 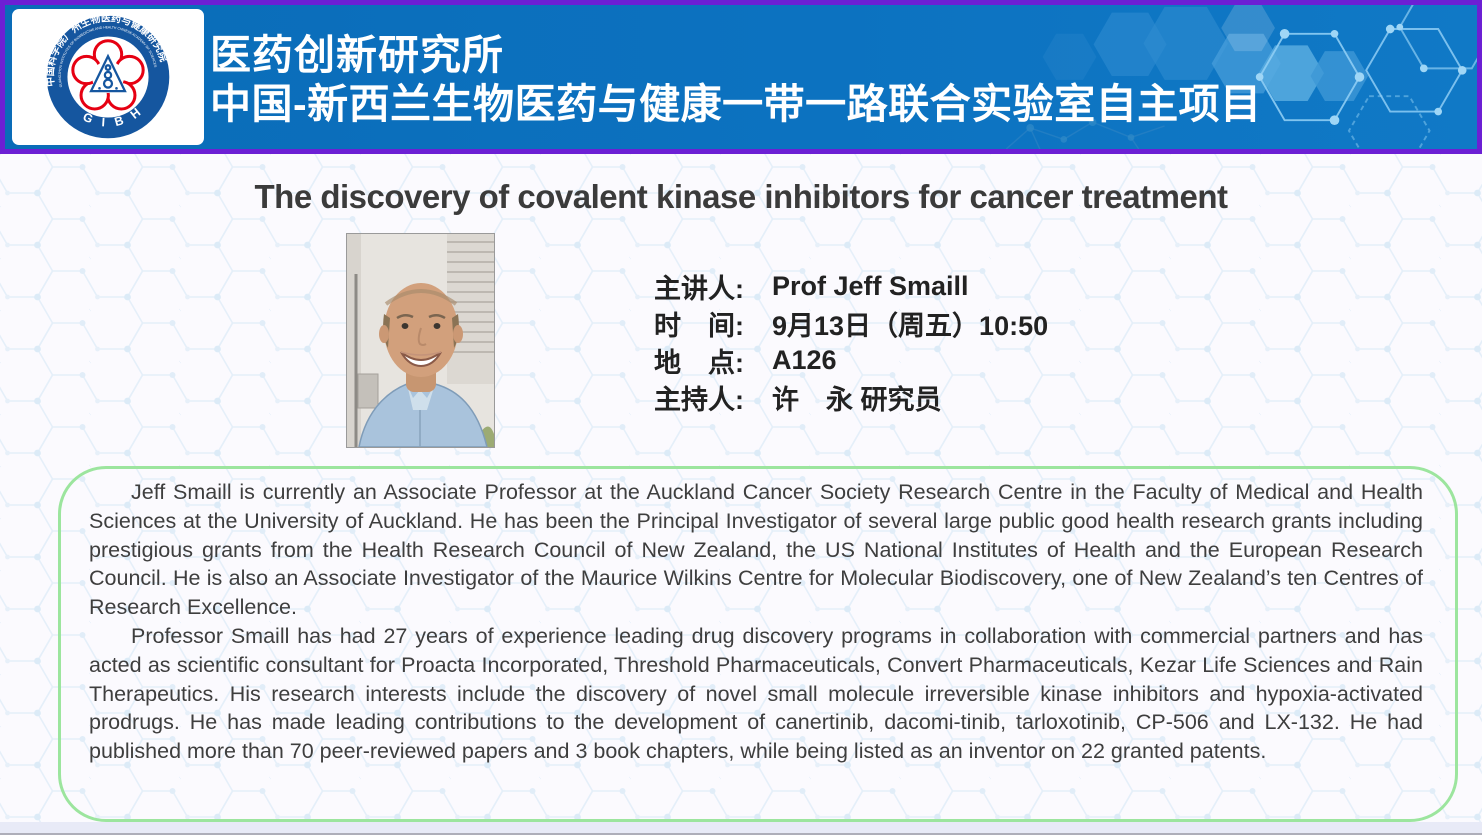 What do you see at coordinates (870, 286) in the screenshot?
I see `detail-value: Prof Jeff Smaill` at bounding box center [870, 286].